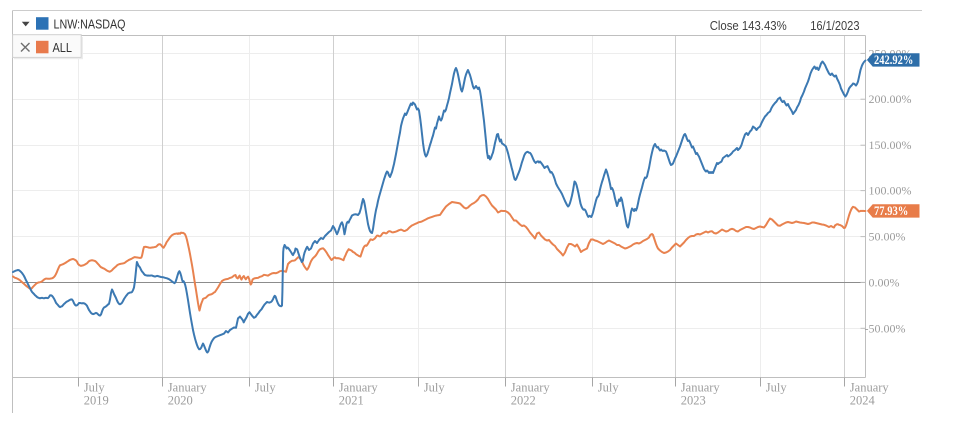 This screenshot has height=436, width=964. Describe the element at coordinates (890, 191) in the screenshot. I see `svg-text: 100.00%` at that location.